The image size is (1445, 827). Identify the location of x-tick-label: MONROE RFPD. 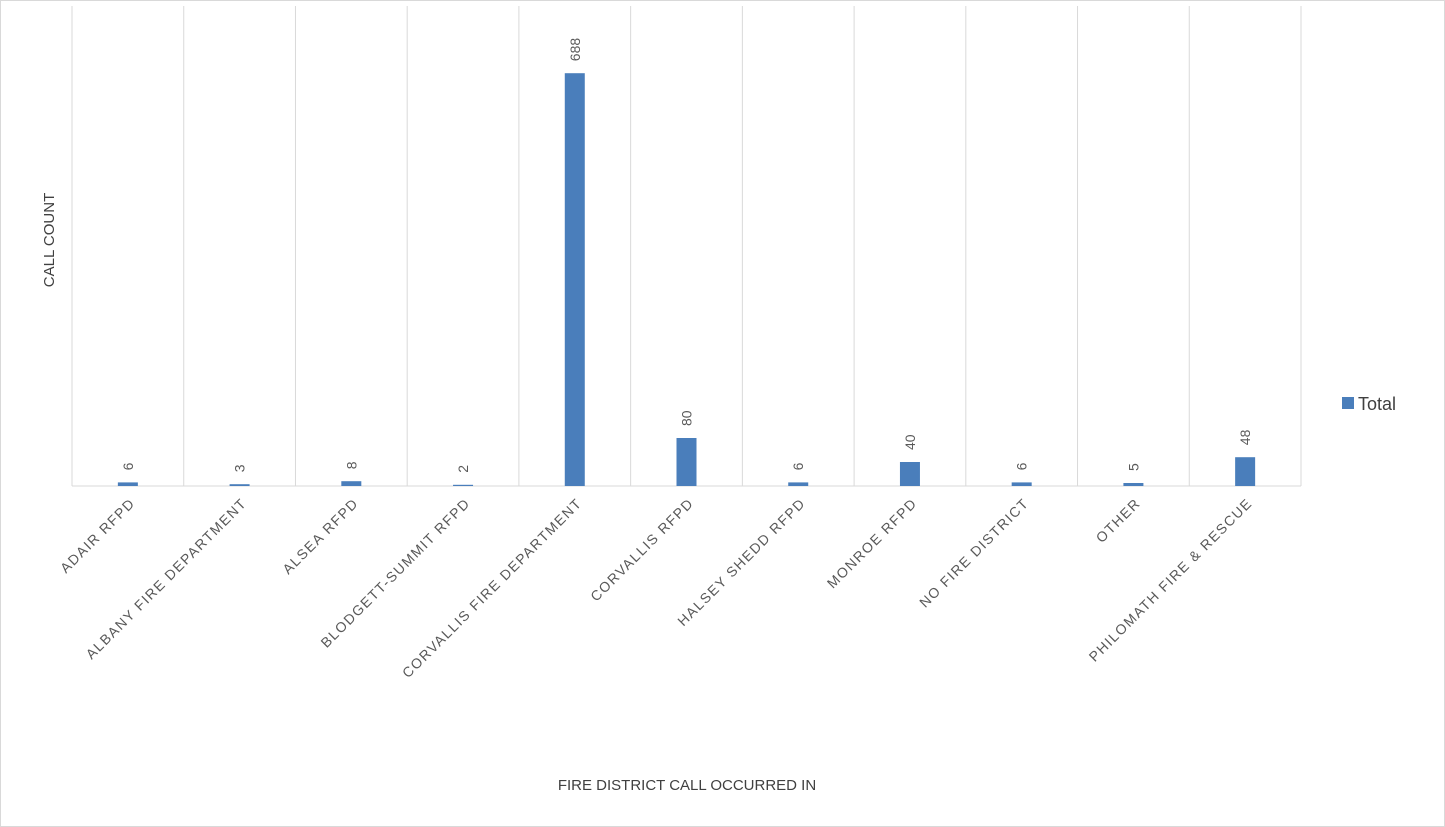
(872, 543).